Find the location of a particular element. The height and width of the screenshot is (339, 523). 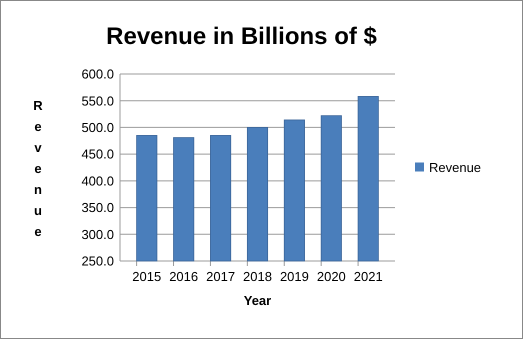

y-tick-label: 500.0 is located at coordinates (97, 127).